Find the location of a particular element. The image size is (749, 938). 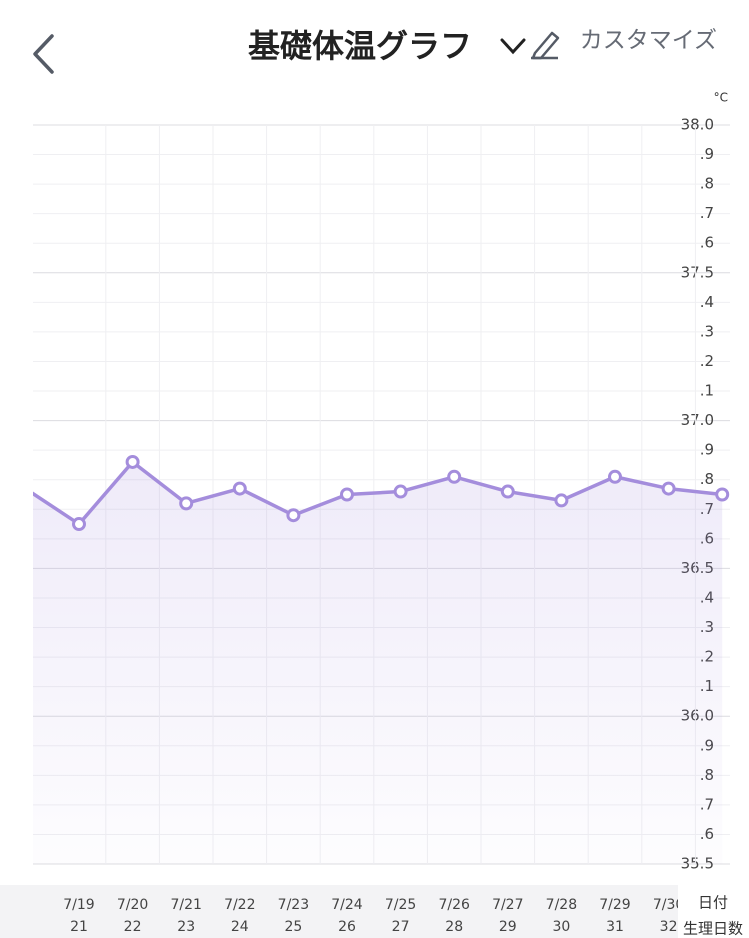

cycle-day-label: 25 is located at coordinates (293, 927).